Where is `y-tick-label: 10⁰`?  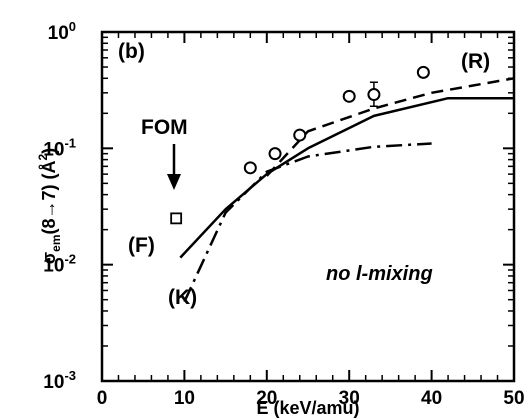 y-tick-label: 10⁰ is located at coordinates (62, 31).